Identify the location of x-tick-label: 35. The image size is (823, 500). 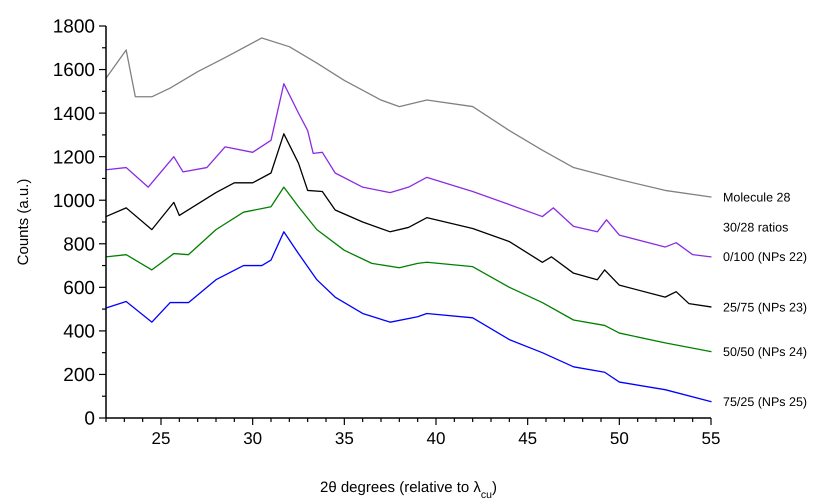
(344, 438).